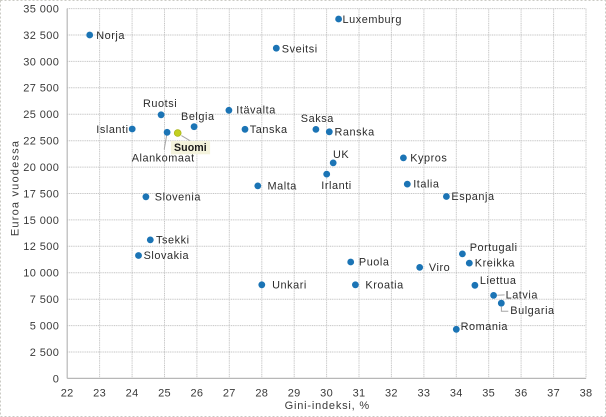  I want to click on svg-text: Viro, so click(439, 268).